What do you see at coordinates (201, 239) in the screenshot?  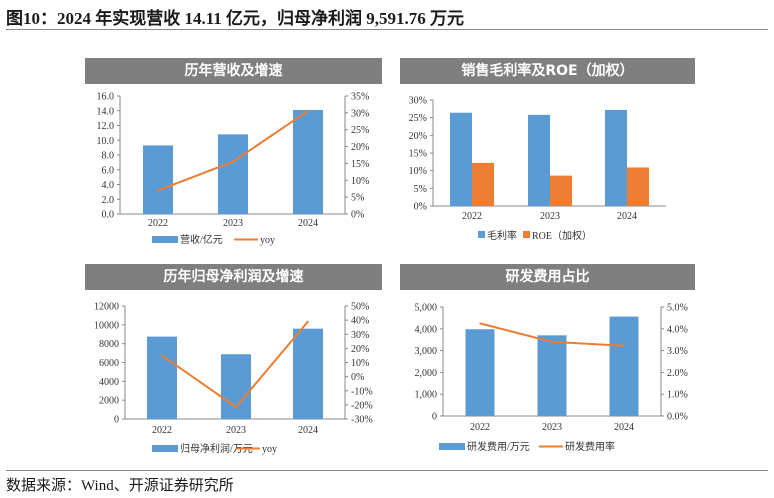 I see `legend-label: 营收/亿元` at bounding box center [201, 239].